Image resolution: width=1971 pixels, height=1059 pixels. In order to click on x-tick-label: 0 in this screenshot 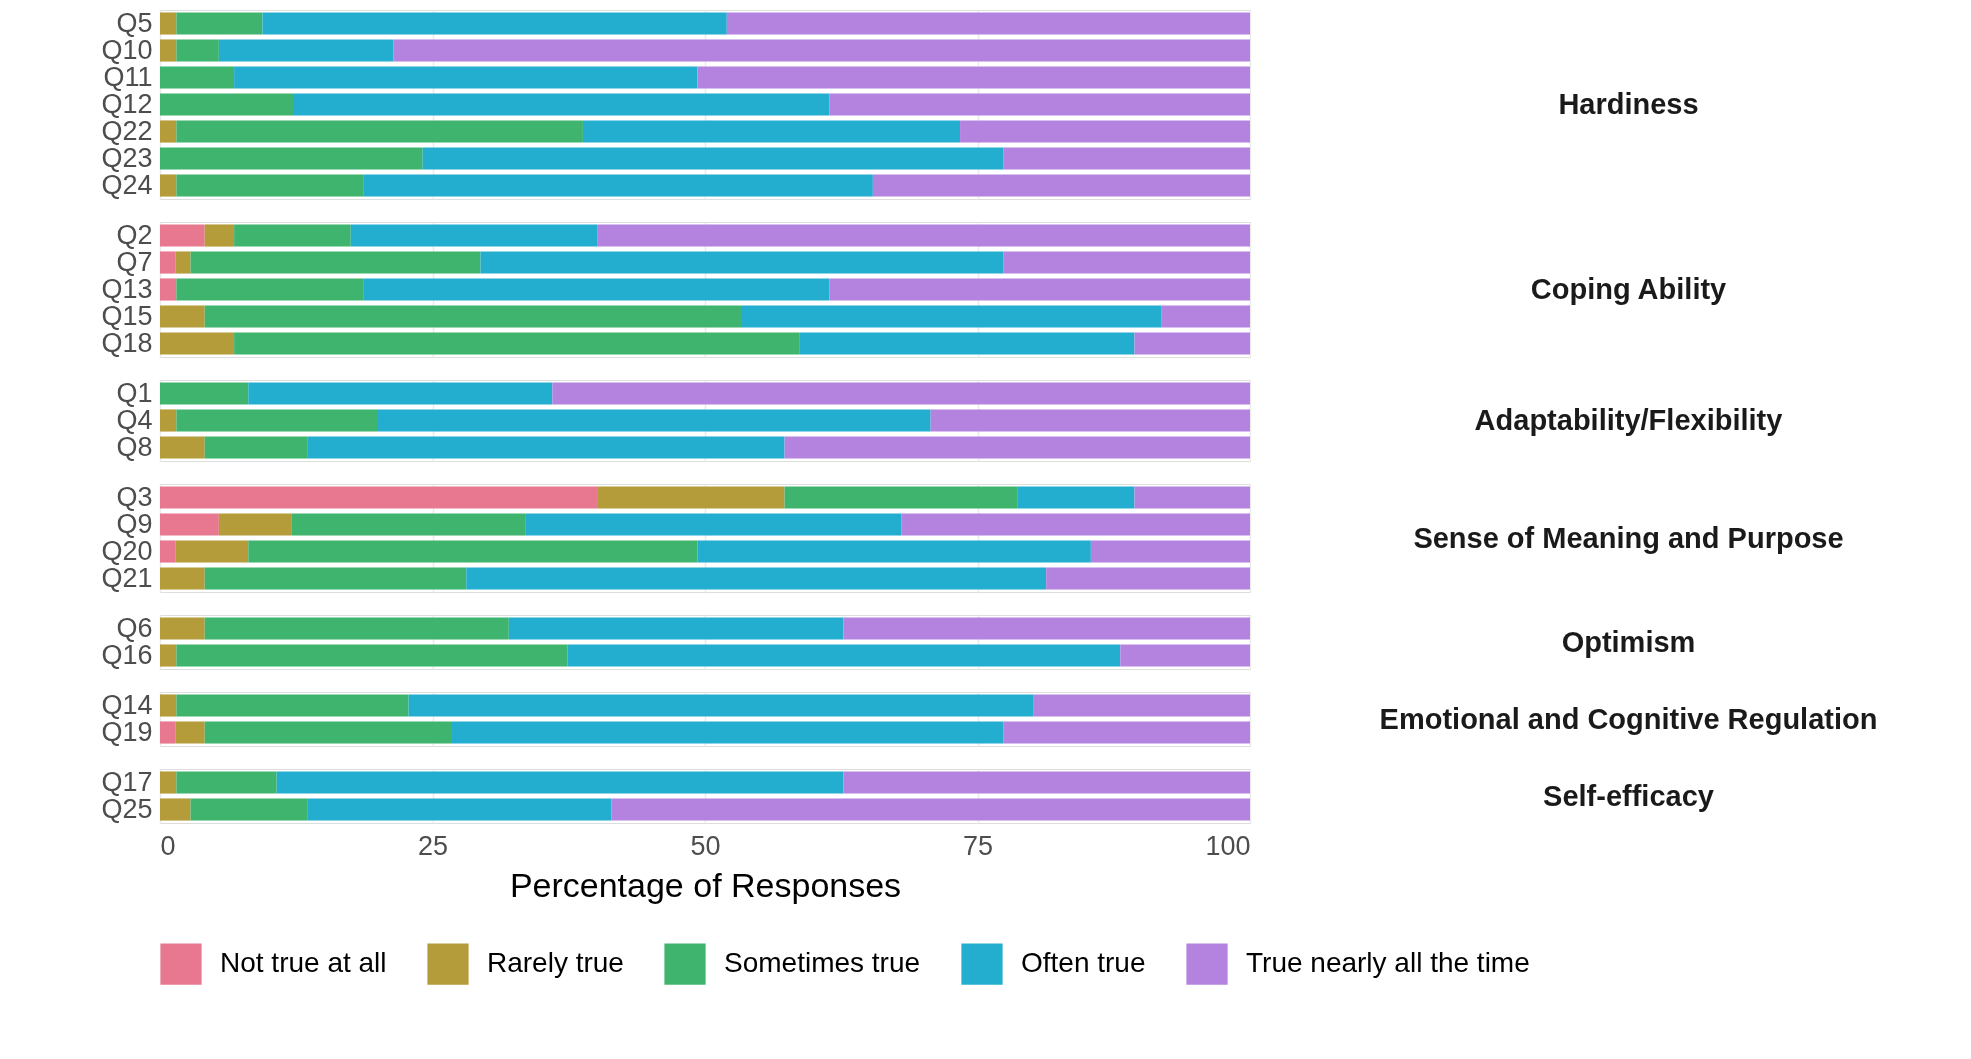, I will do `click(168, 845)`.